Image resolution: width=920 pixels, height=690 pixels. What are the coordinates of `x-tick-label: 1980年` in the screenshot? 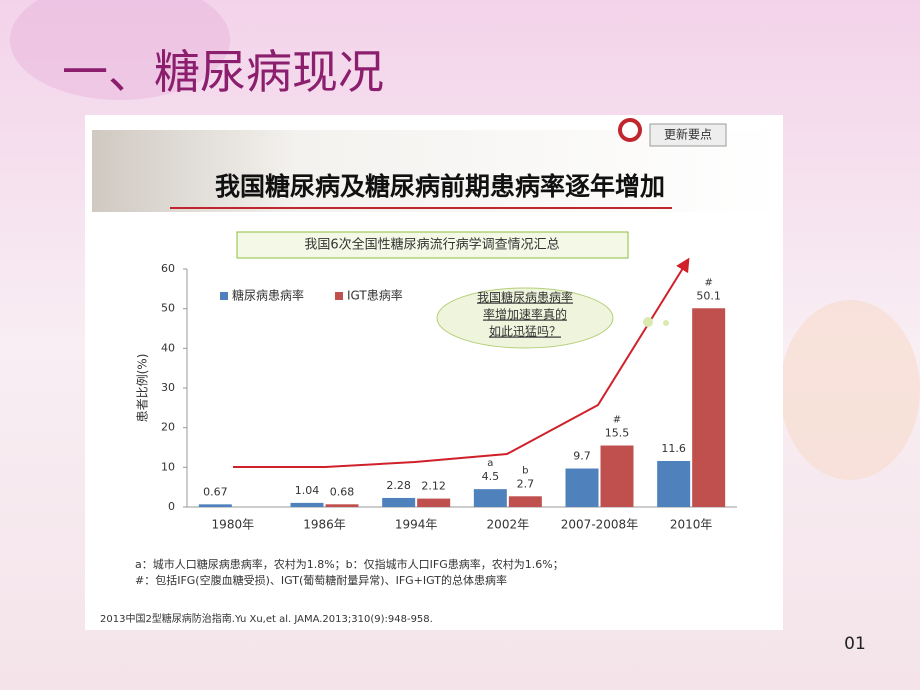 It's located at (233, 525).